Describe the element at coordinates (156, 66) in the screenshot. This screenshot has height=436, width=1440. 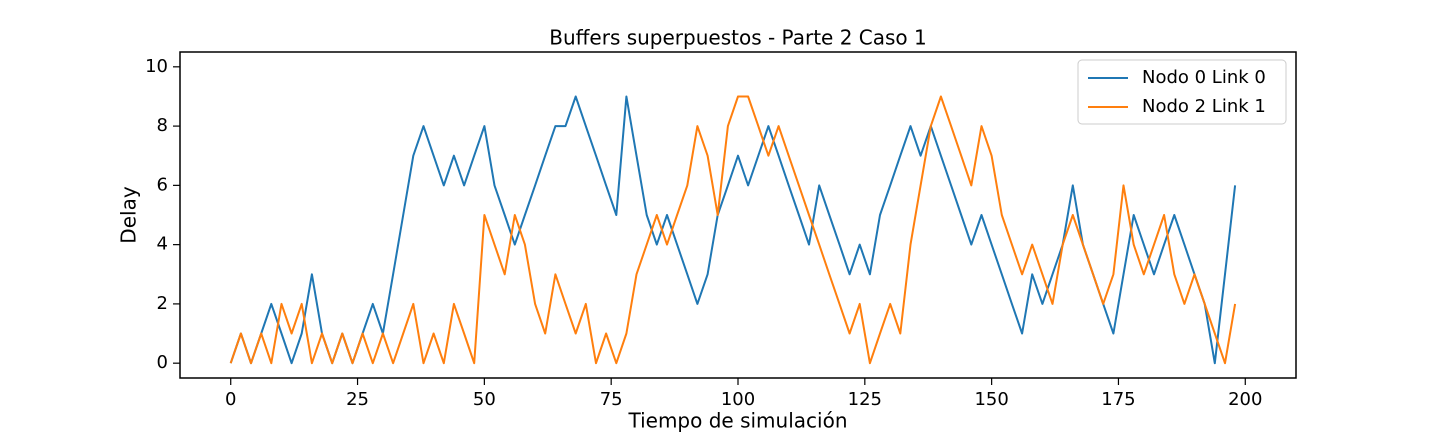
I see `y-tick-label: 10` at that location.